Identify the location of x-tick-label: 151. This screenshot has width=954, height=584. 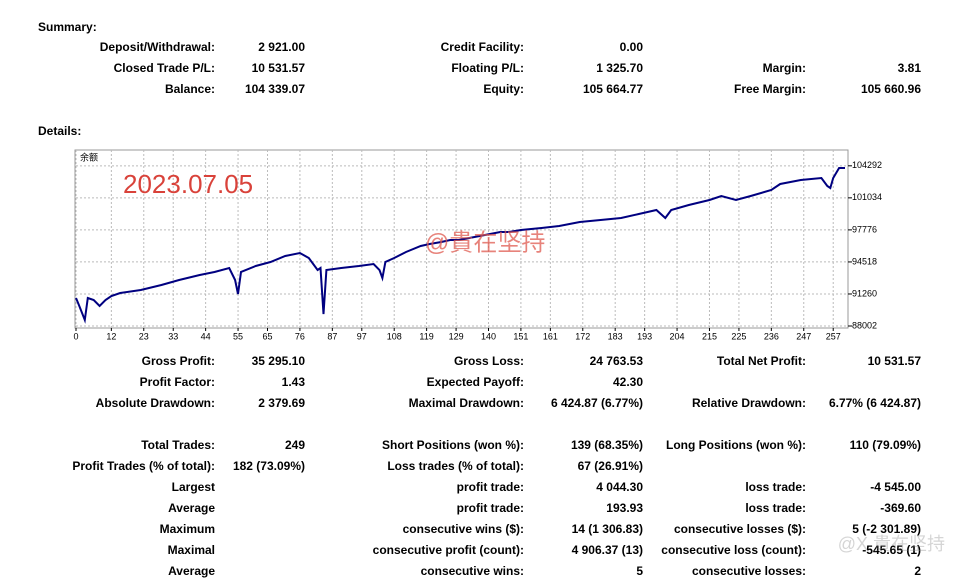
(520, 336).